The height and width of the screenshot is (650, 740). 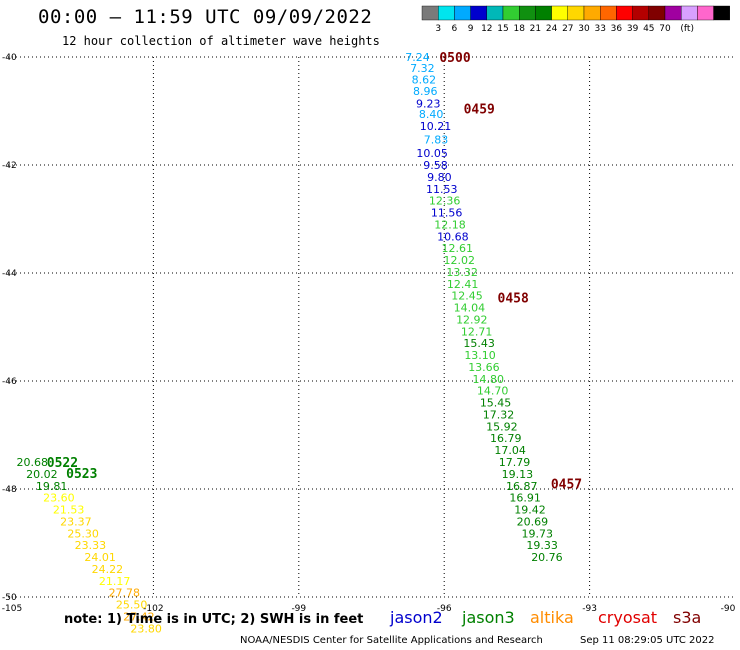 What do you see at coordinates (447, 213) in the screenshot?
I see `swh-point-label: 11.56` at bounding box center [447, 213].